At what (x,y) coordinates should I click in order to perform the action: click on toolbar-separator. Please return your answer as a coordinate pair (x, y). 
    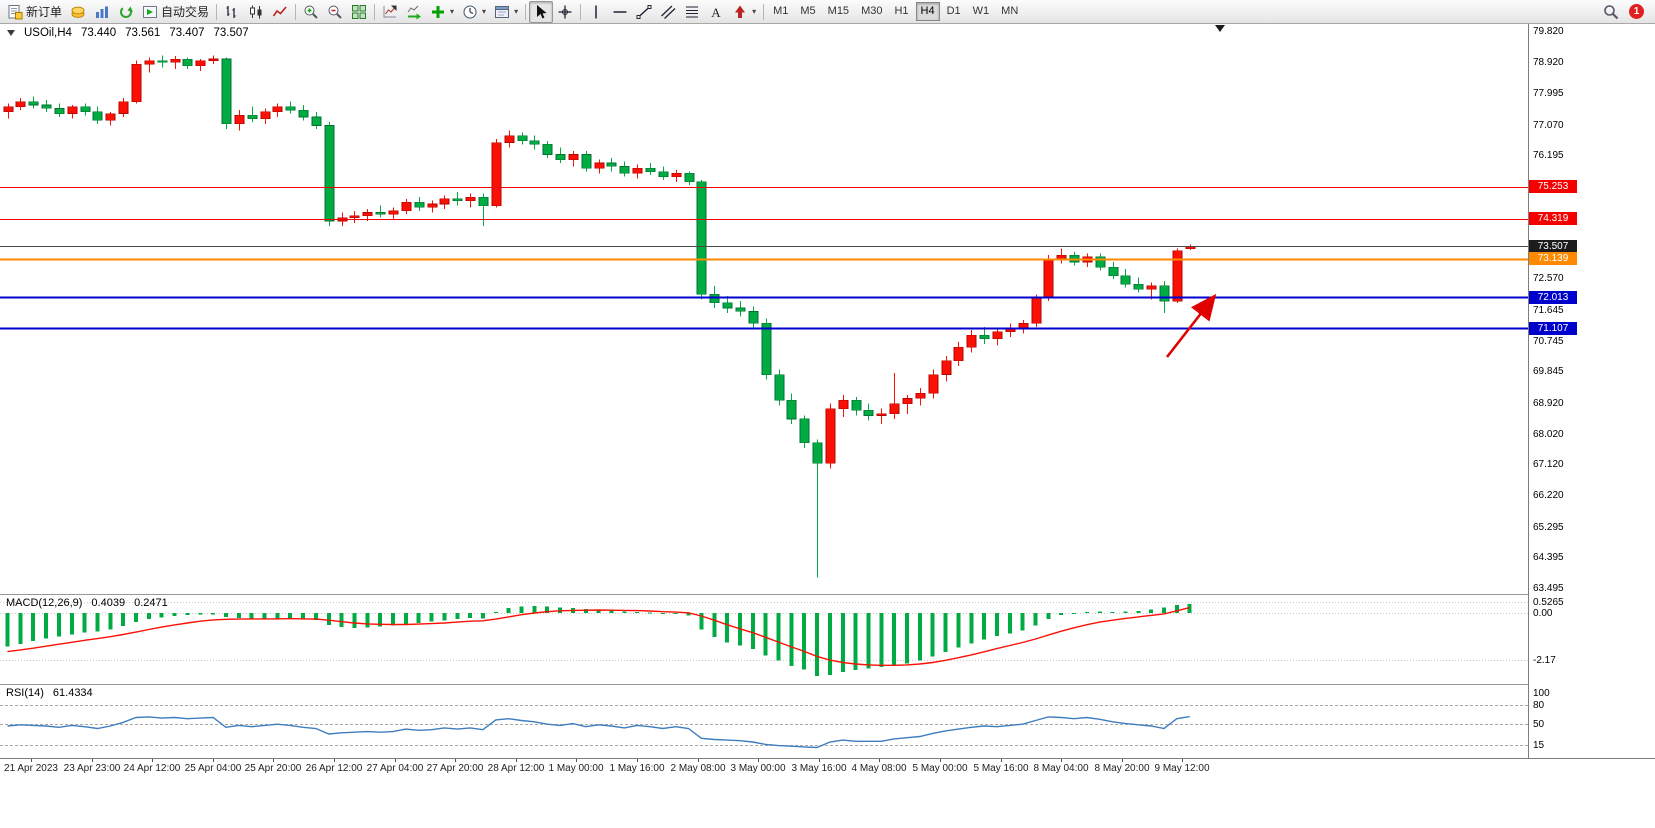
    Looking at the image, I should click on (581, 11).